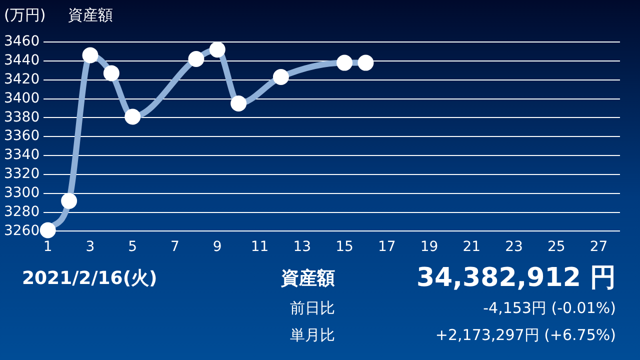 The image size is (640, 360). What do you see at coordinates (90, 247) in the screenshot?
I see `x-tick-label: 3` at bounding box center [90, 247].